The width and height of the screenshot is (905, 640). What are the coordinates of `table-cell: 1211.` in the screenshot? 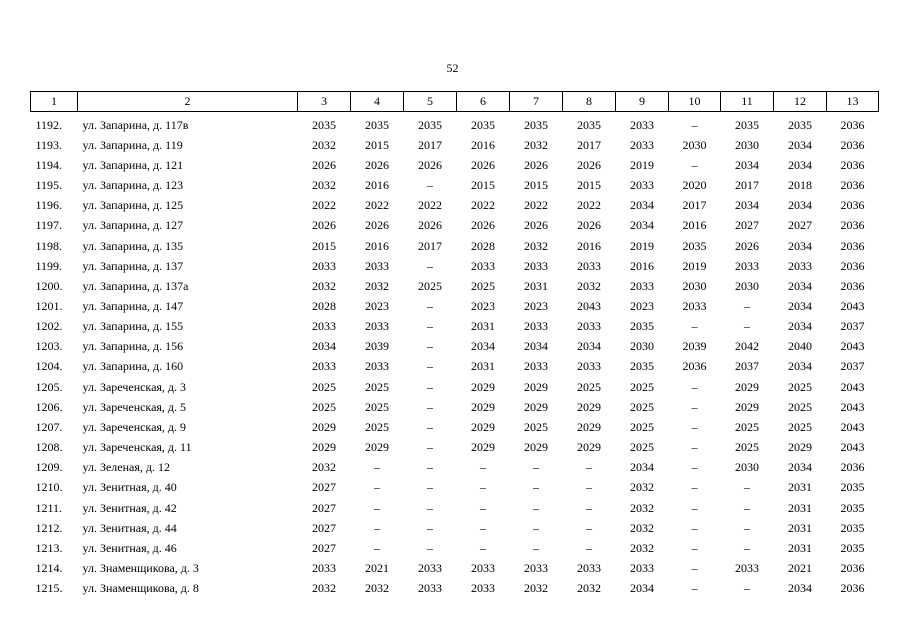 It's located at (49, 507).